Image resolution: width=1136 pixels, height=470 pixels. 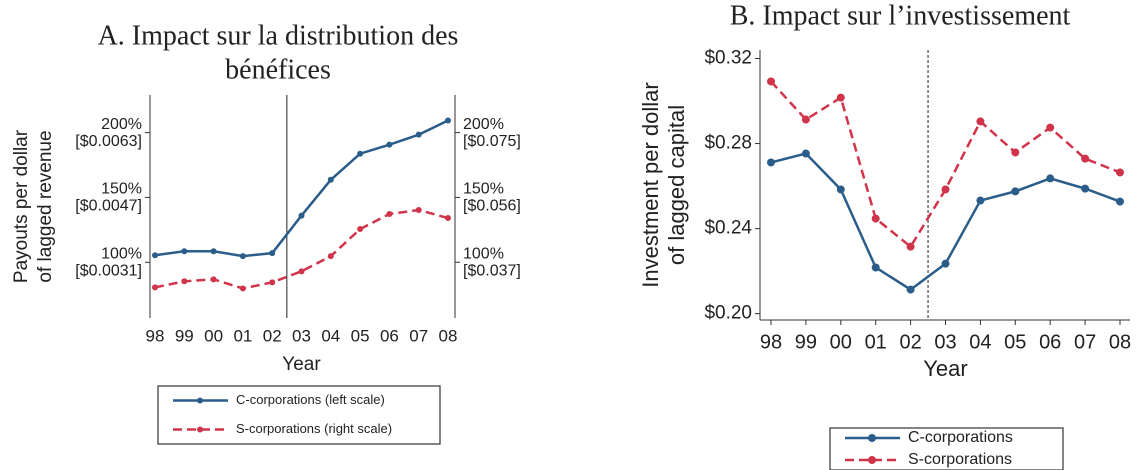 I want to click on y-tick-sublabel: [$0.037], so click(x=492, y=270).